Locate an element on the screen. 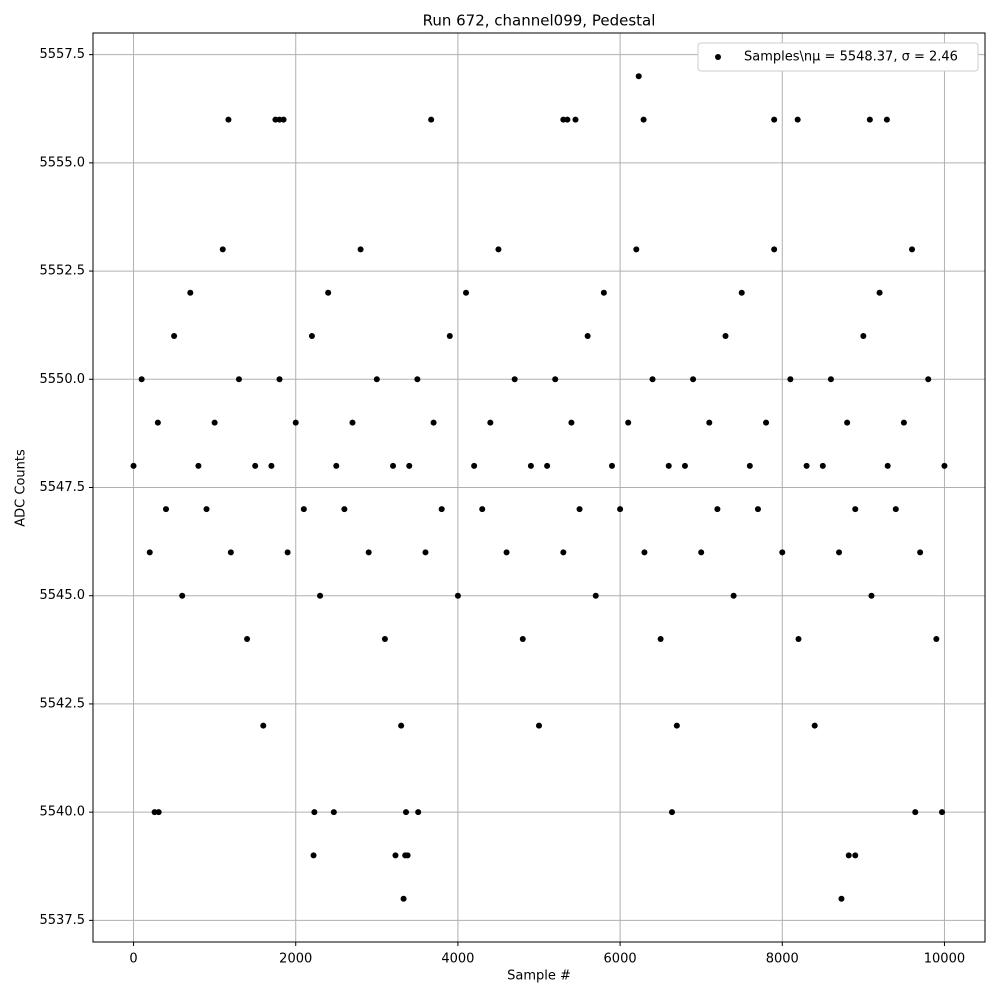 Image resolution: width=1000 pixels, height=1004 pixels. y-tick-label: 5542.5 is located at coordinates (63, 703).